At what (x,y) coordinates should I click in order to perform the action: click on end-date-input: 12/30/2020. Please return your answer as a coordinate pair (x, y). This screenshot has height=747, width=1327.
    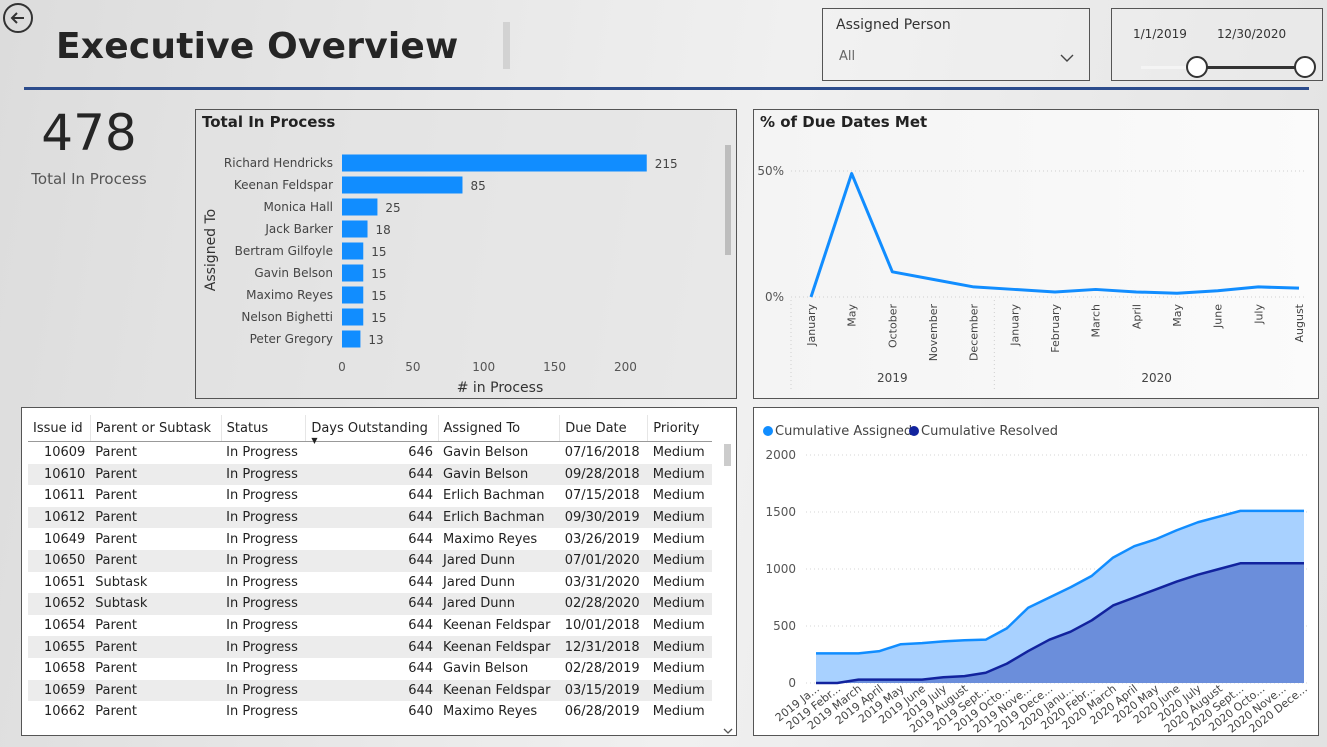
    Looking at the image, I should click on (1252, 34).